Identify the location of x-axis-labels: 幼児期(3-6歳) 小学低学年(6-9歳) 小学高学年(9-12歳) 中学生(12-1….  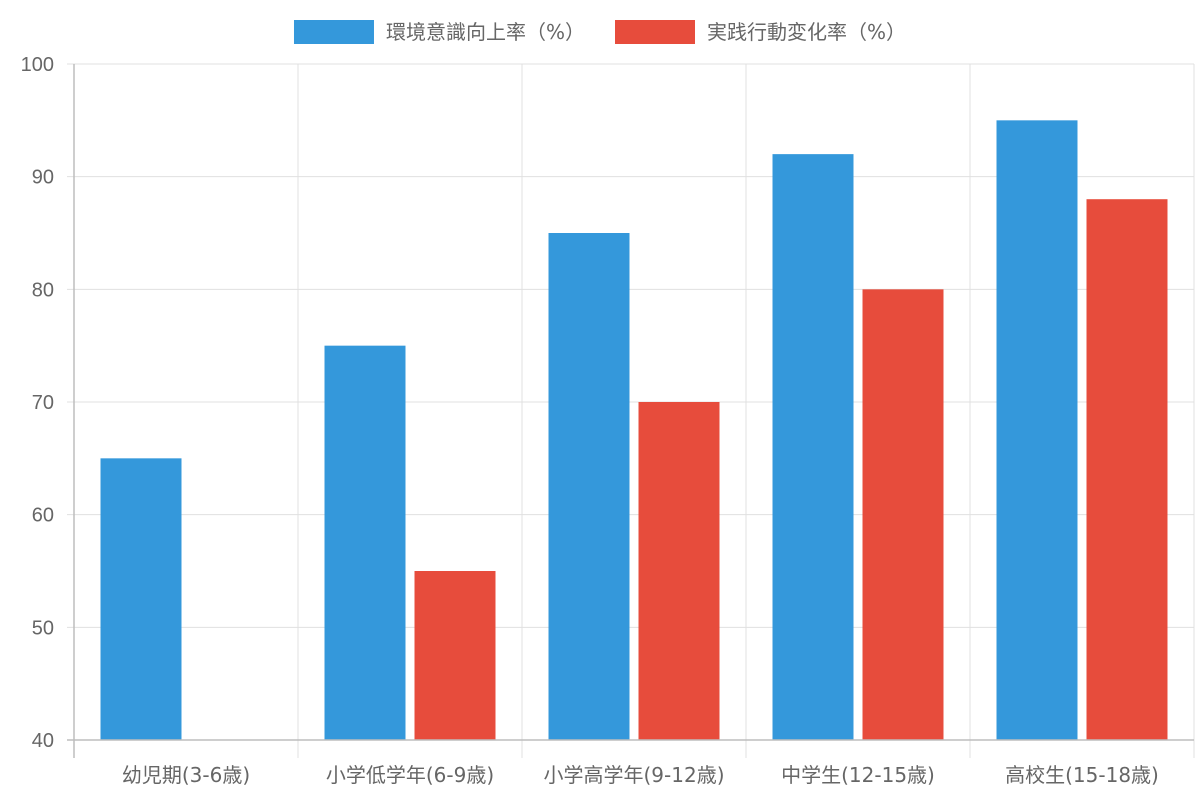
(640, 775).